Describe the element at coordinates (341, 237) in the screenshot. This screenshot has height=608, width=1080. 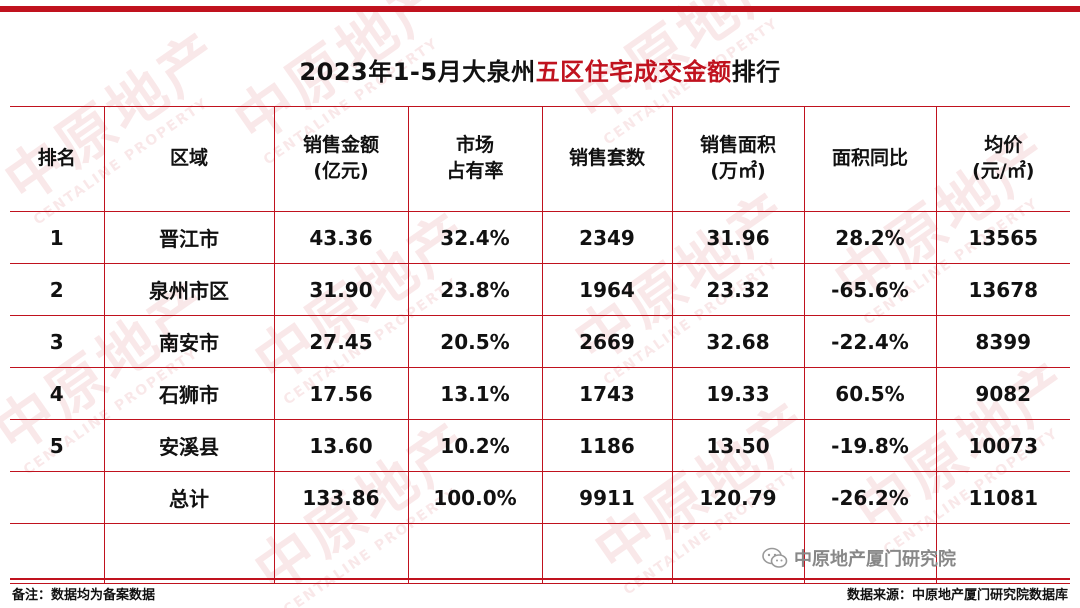
I see `cell-amount: 43.36` at that location.